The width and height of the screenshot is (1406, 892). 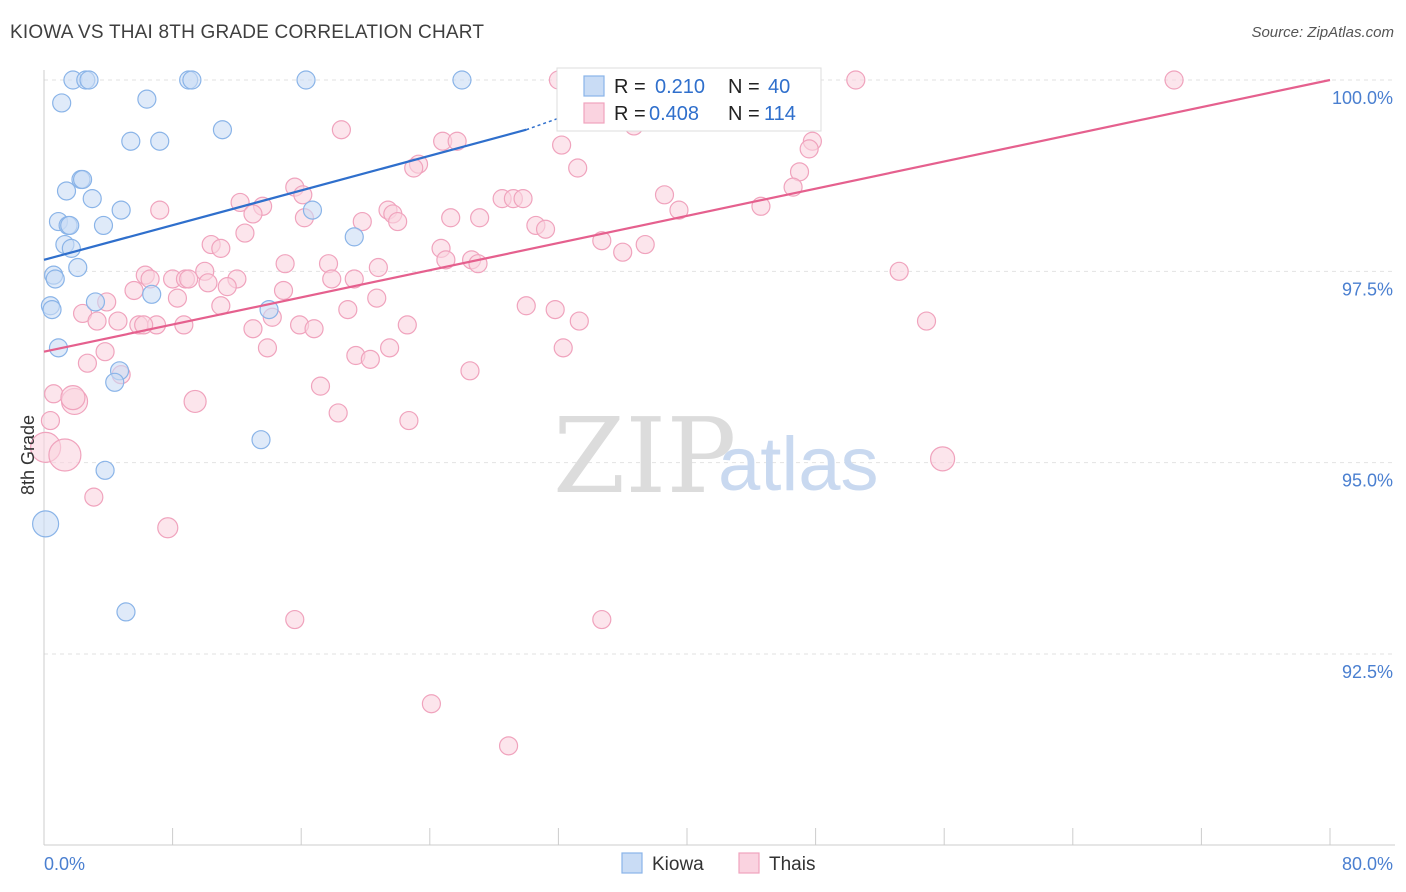 What do you see at coordinates (1362, 98) in the screenshot?
I see `y-tick-label: 100.0%` at bounding box center [1362, 98].